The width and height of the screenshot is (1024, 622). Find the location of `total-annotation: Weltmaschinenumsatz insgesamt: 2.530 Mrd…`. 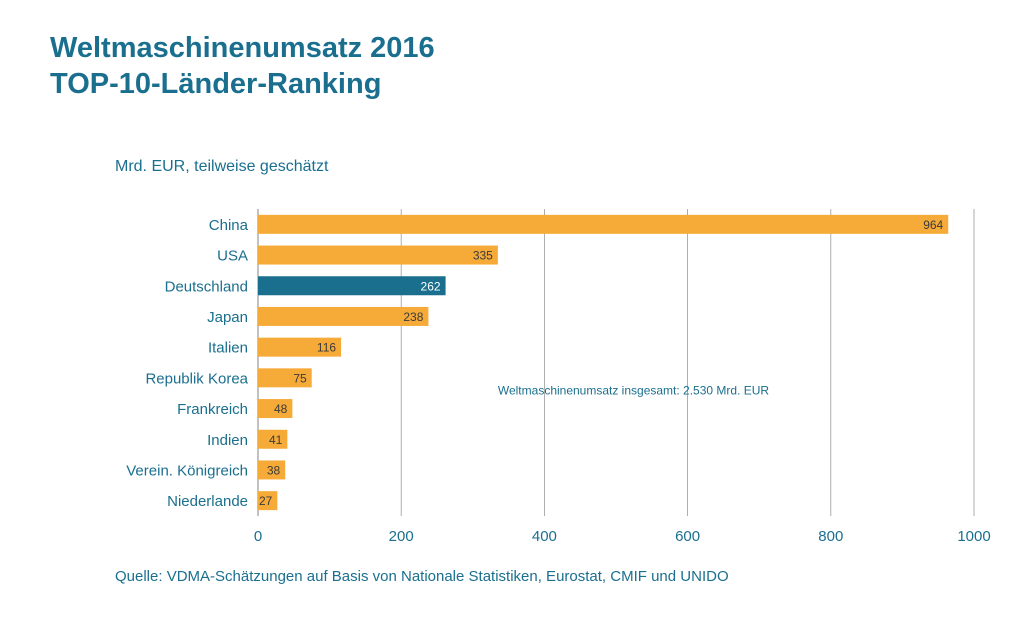

total-annotation: Weltmaschinenumsatz insgesamt: 2.530 Mrd… is located at coordinates (634, 391).